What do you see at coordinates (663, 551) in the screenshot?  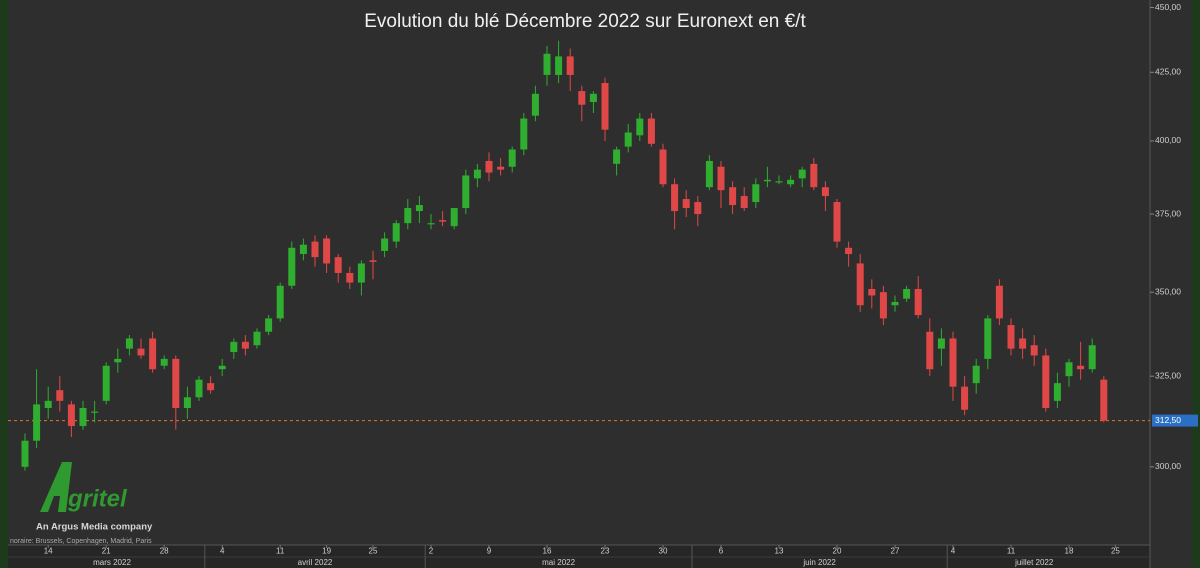 I see `x-tick-label: 30` at bounding box center [663, 551].